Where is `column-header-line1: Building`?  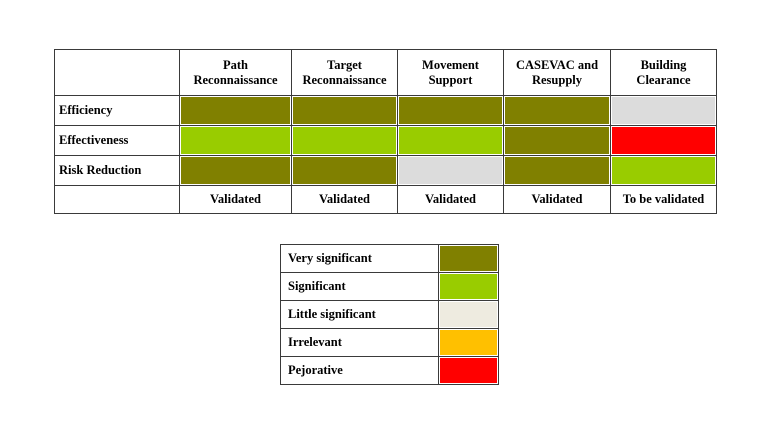
column-header-line1: Building is located at coordinates (663, 64).